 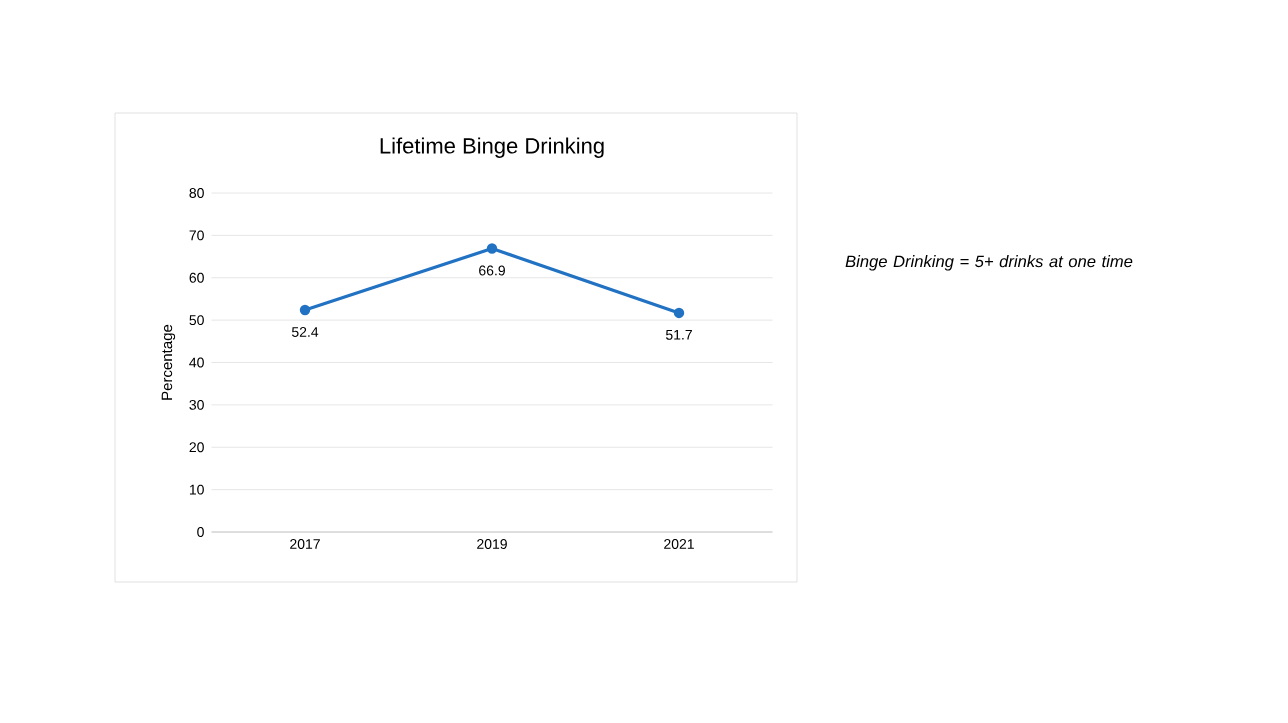 What do you see at coordinates (196, 404) in the screenshot?
I see `y-tick-label: 30` at bounding box center [196, 404].